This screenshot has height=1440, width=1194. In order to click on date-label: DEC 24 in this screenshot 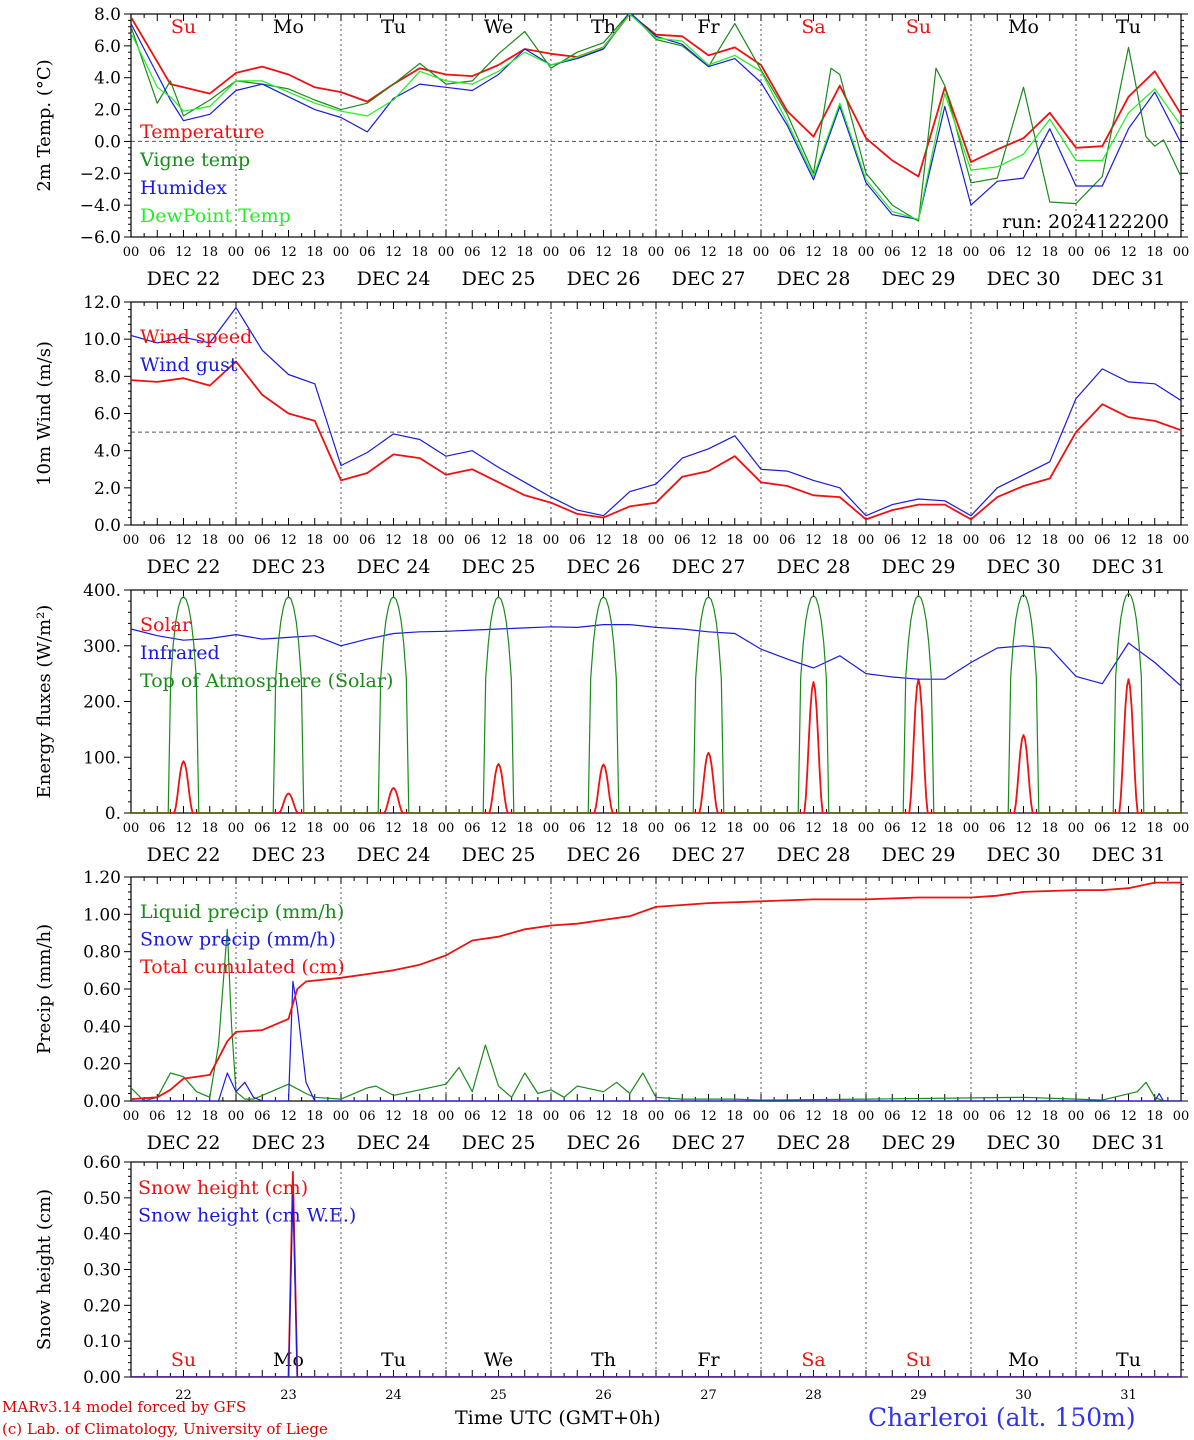, I will do `click(394, 279)`.